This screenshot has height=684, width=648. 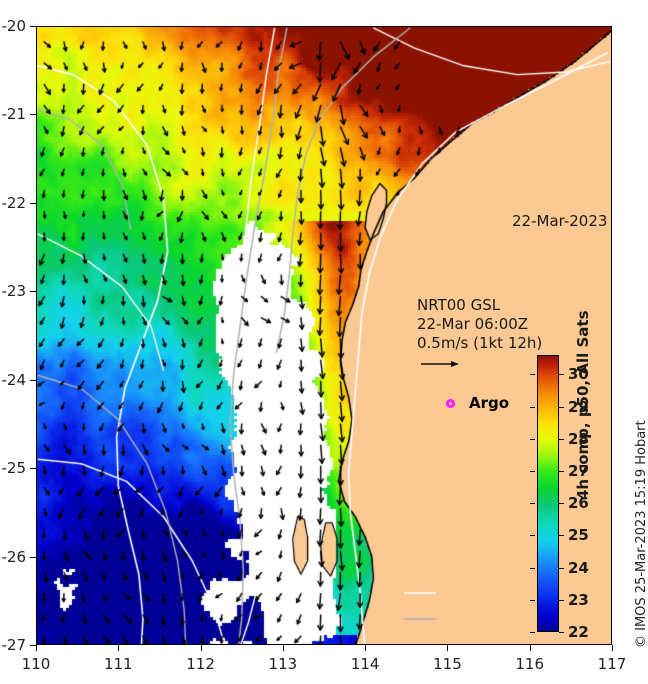 I want to click on colorbar-tick-label: 27, so click(x=578, y=470).